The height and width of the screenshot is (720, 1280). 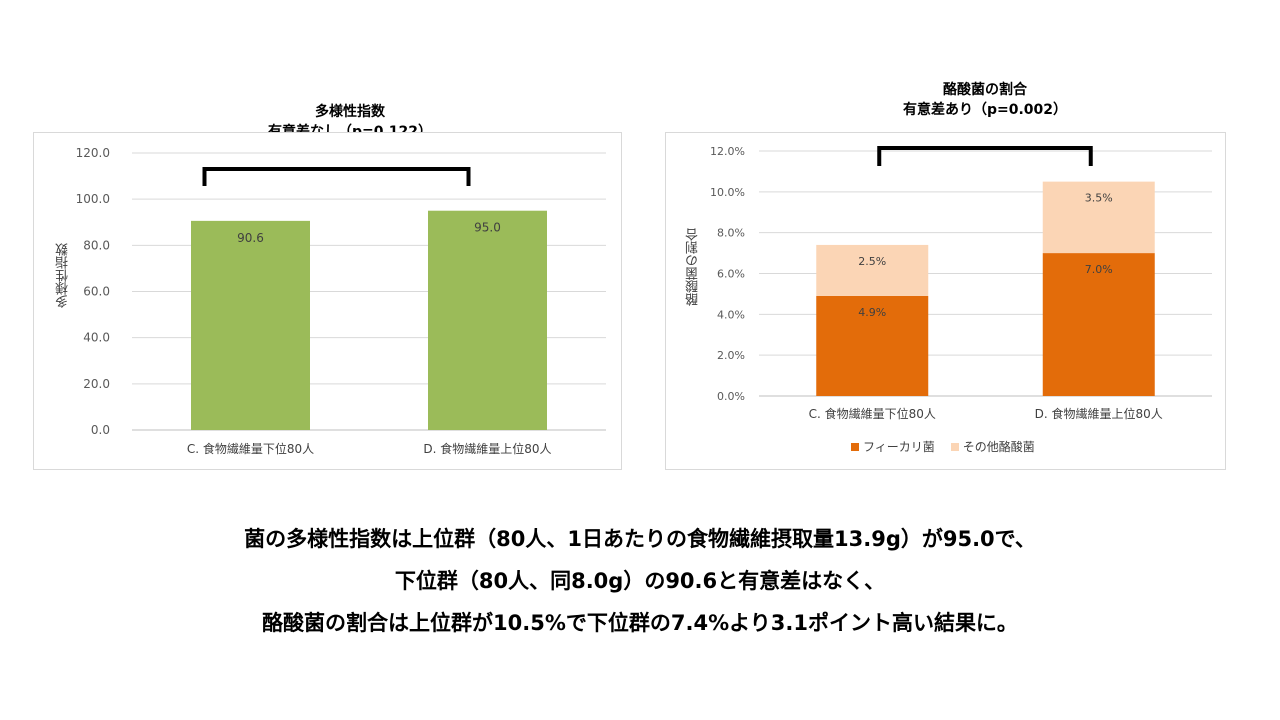 What do you see at coordinates (1099, 198) in the screenshot?
I see `segment-value-label: 3.5%` at bounding box center [1099, 198].